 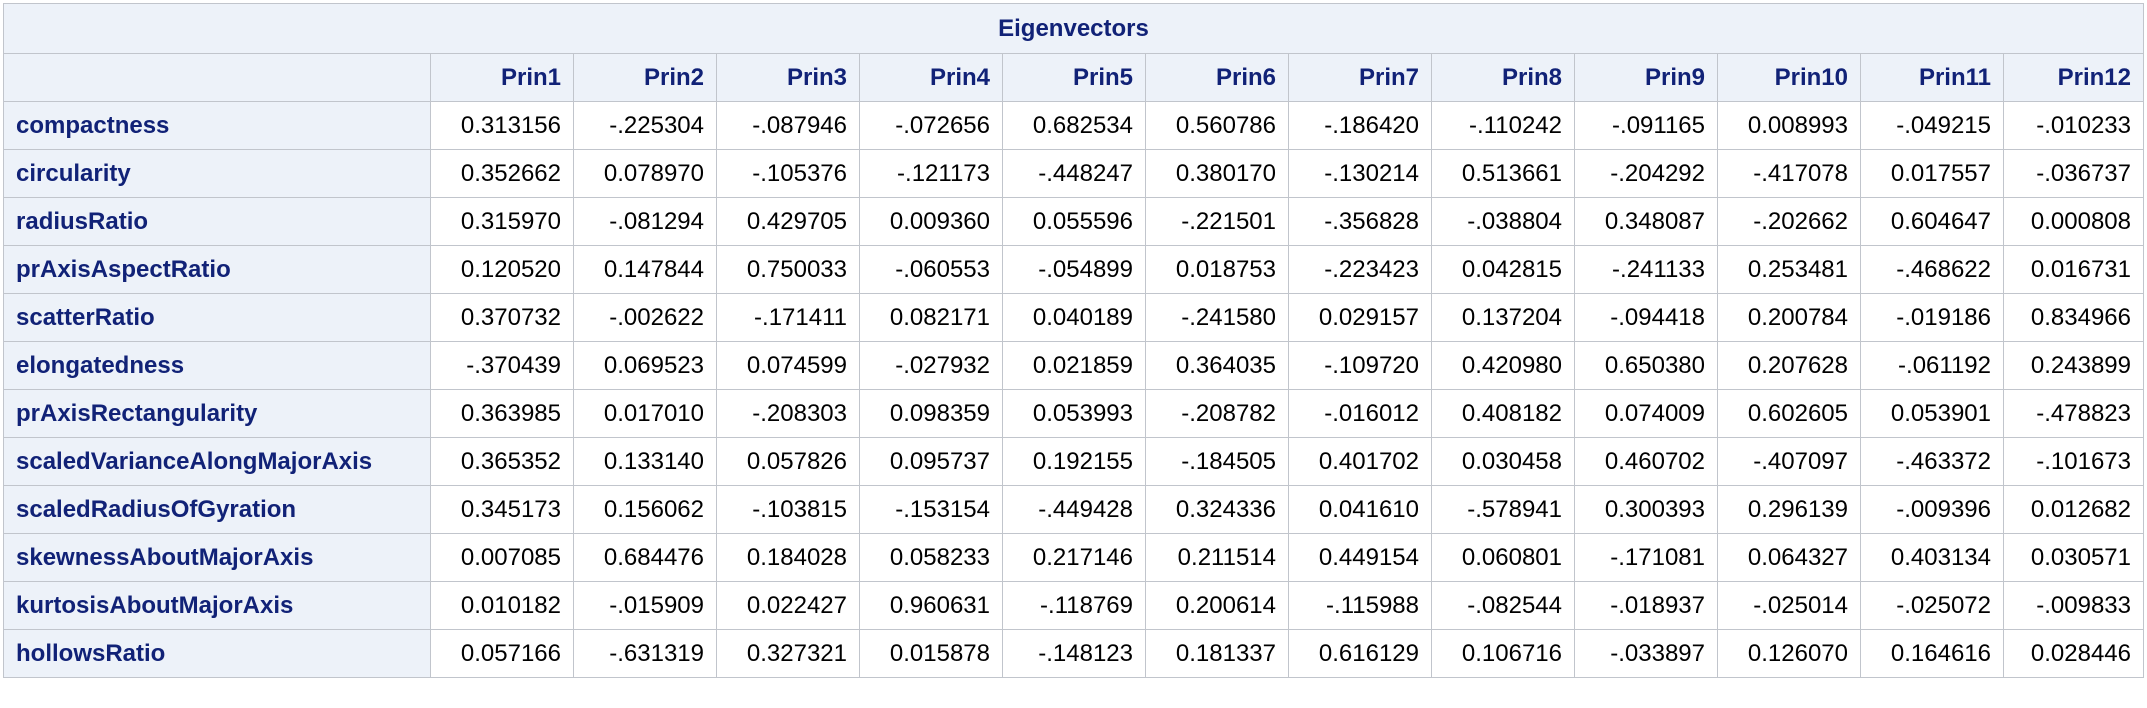 I want to click on table-cell: 0.017010, so click(x=645, y=413).